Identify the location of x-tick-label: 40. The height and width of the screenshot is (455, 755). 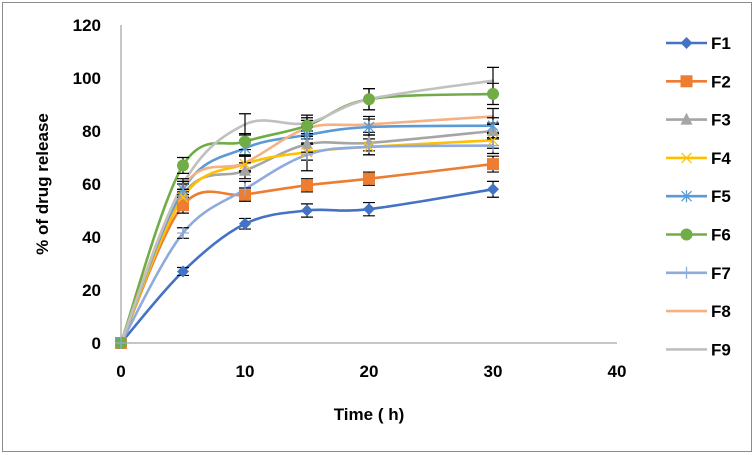
(617, 371).